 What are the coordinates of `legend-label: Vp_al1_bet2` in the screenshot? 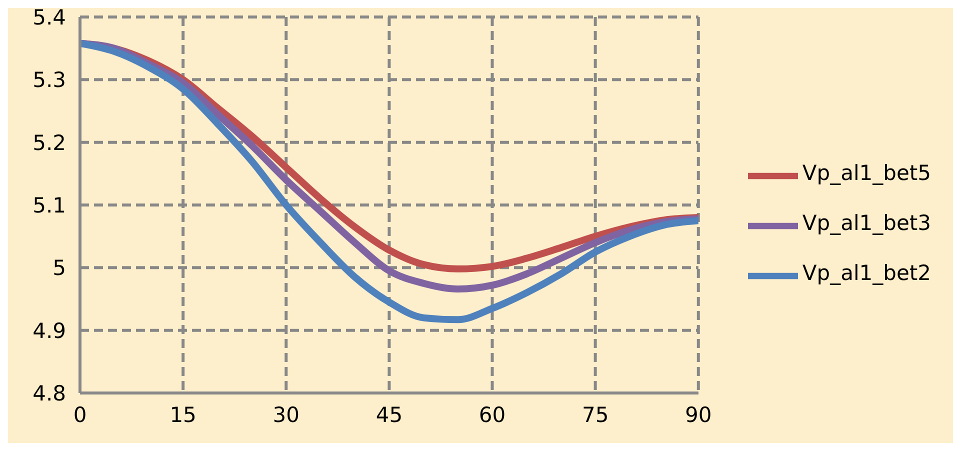 It's located at (866, 272).